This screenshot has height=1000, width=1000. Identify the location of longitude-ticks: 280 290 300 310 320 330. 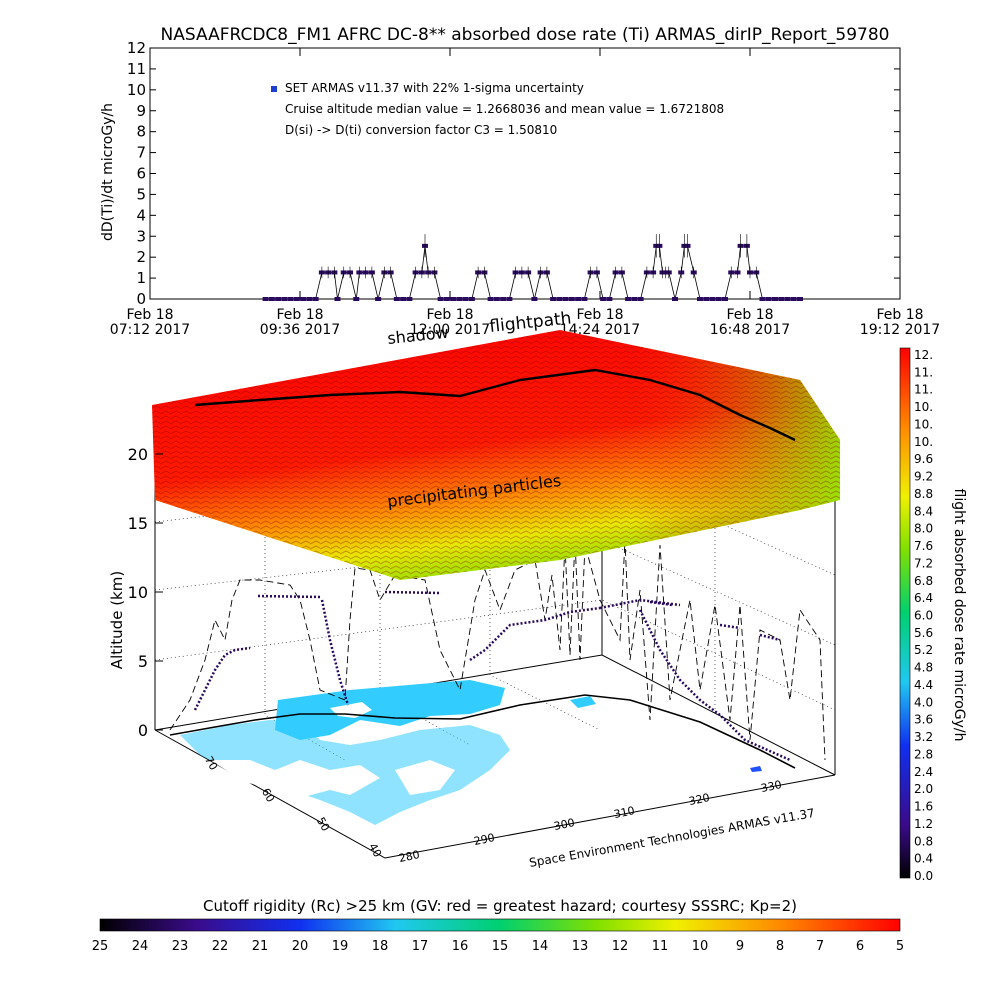
(590, 821).